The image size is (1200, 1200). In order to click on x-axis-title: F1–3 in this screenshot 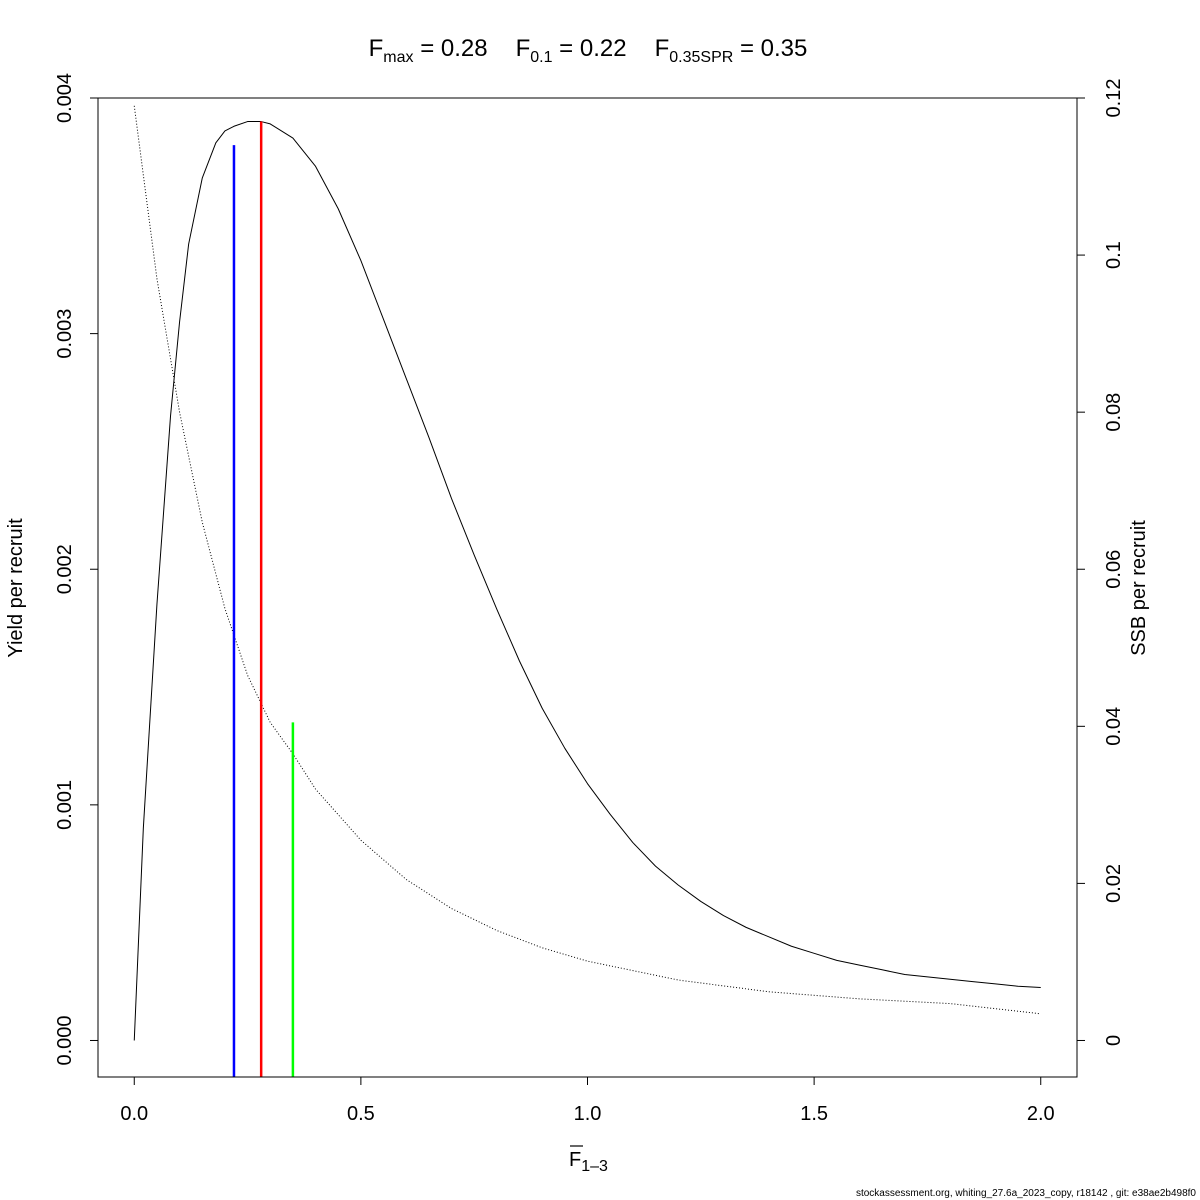, I will do `click(588, 1160)`.